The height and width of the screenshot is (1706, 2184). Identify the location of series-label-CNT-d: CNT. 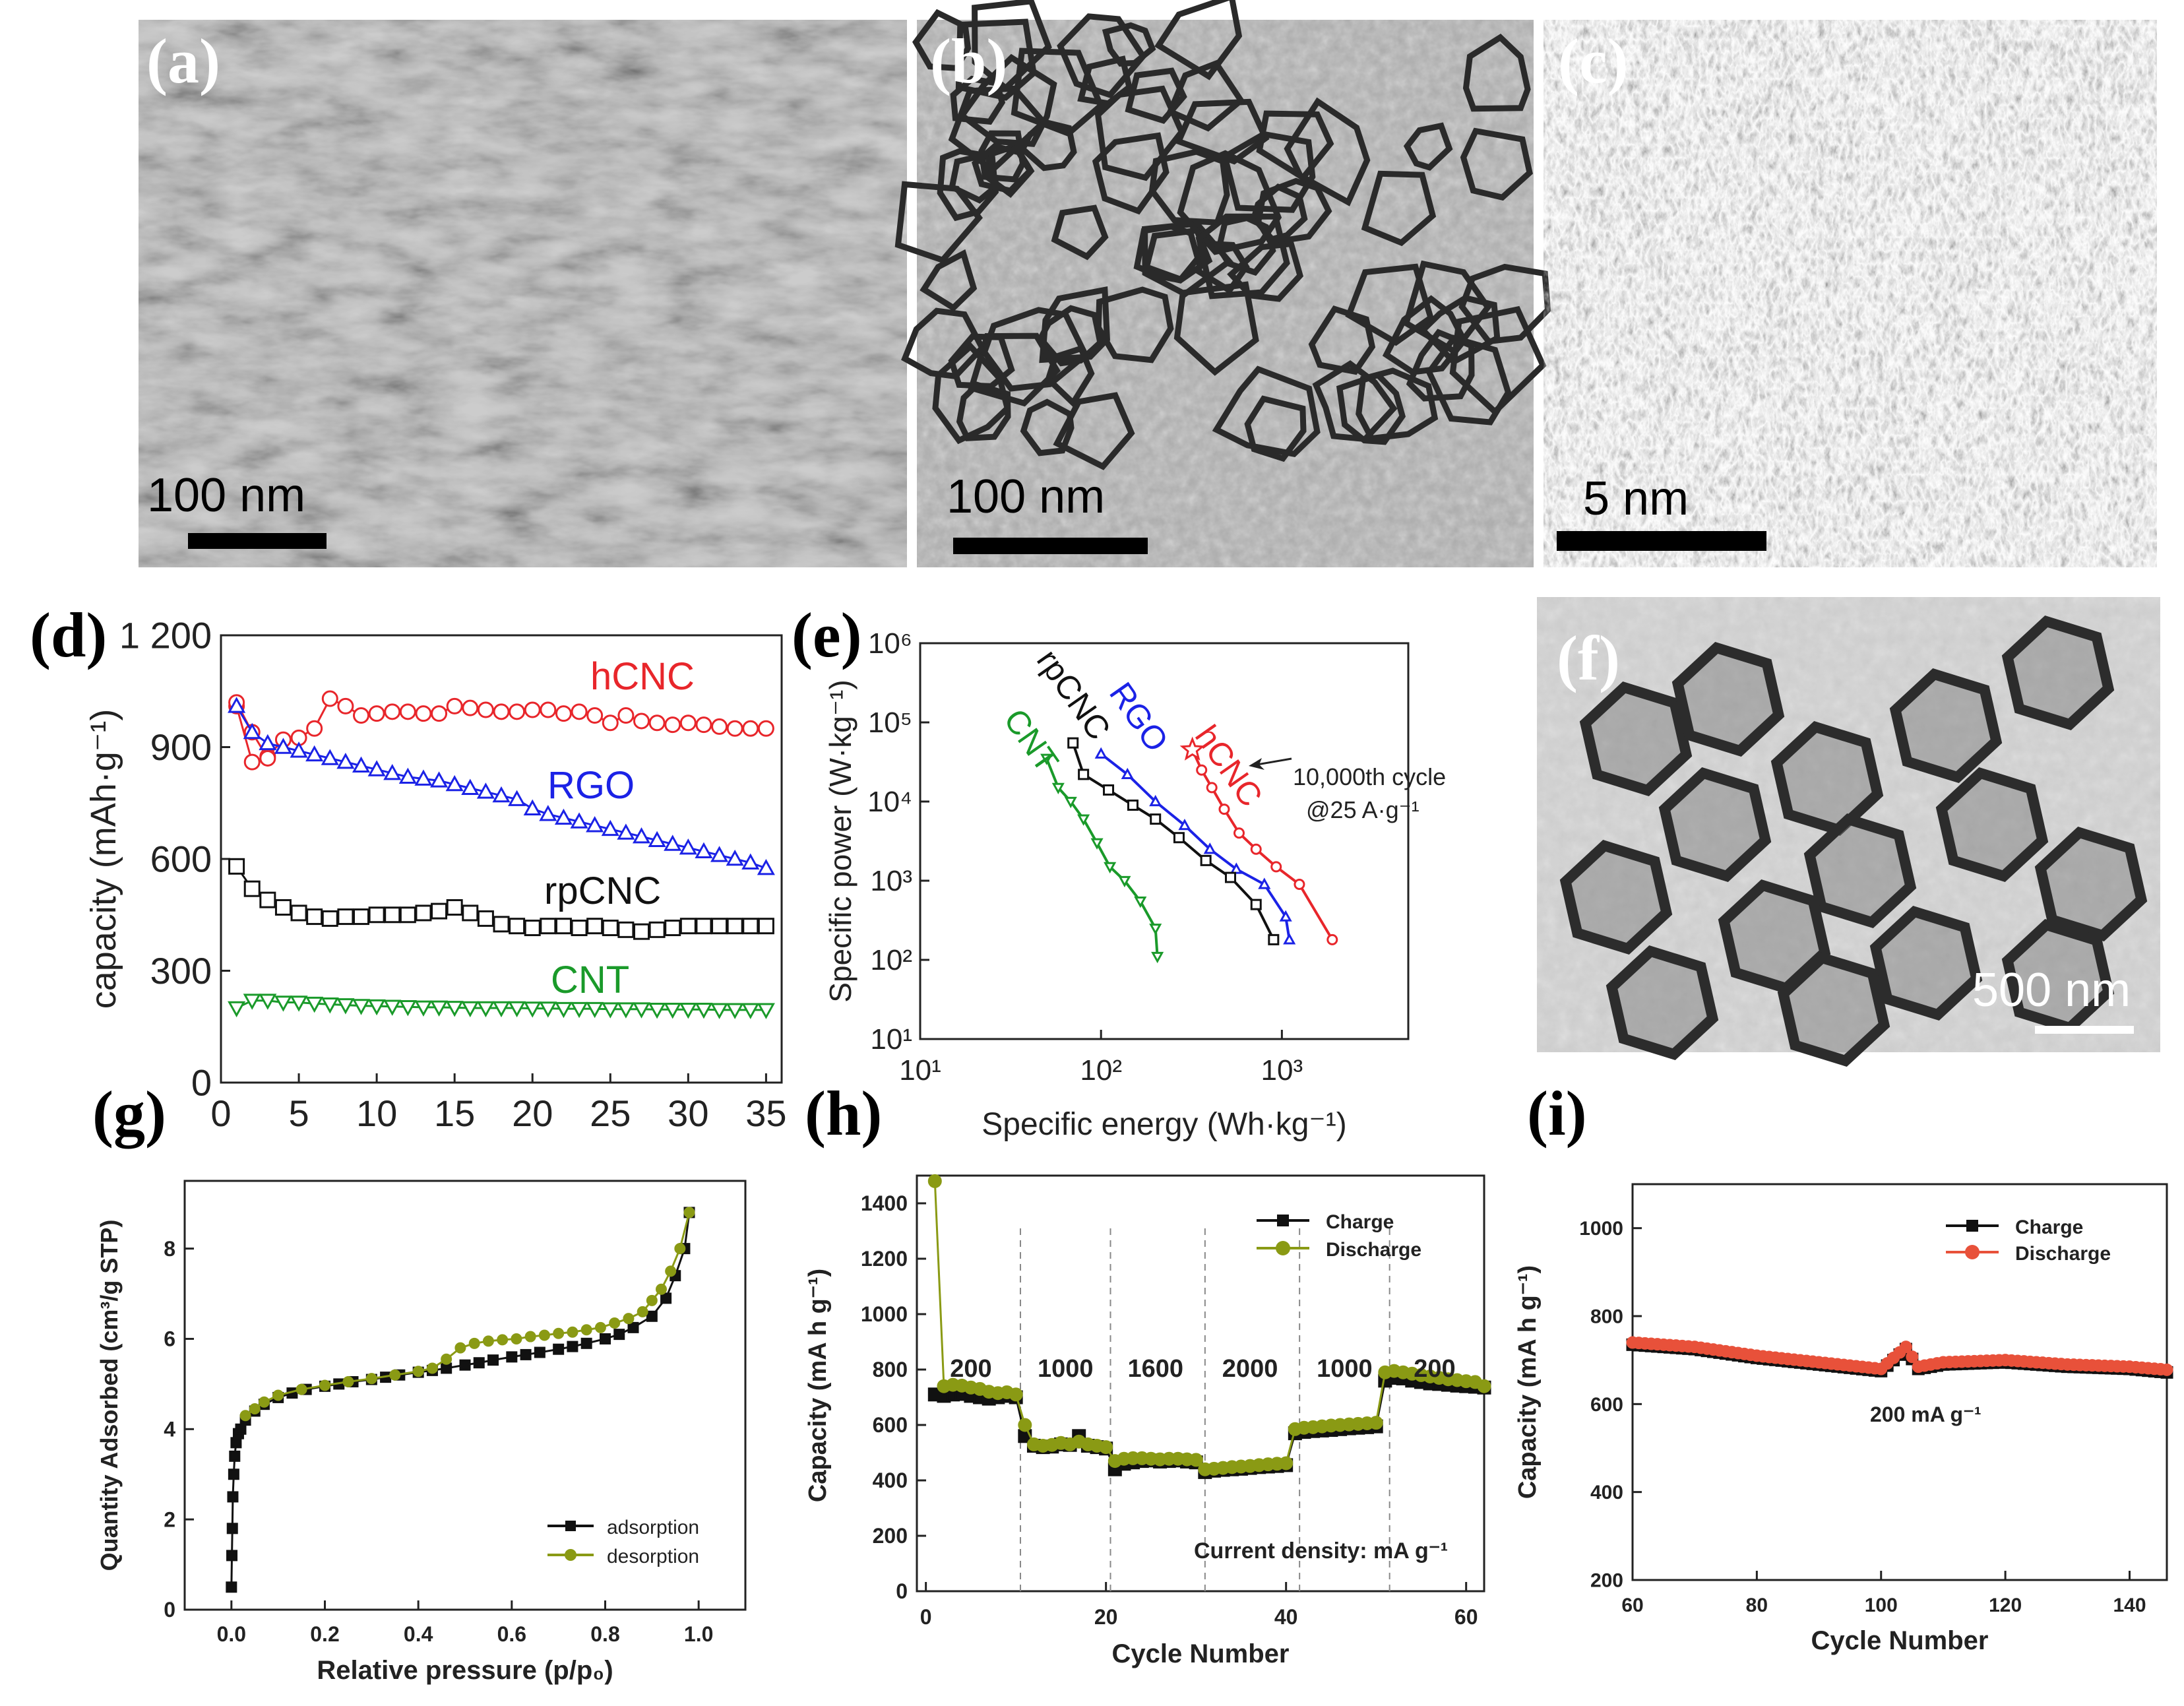
(590, 980).